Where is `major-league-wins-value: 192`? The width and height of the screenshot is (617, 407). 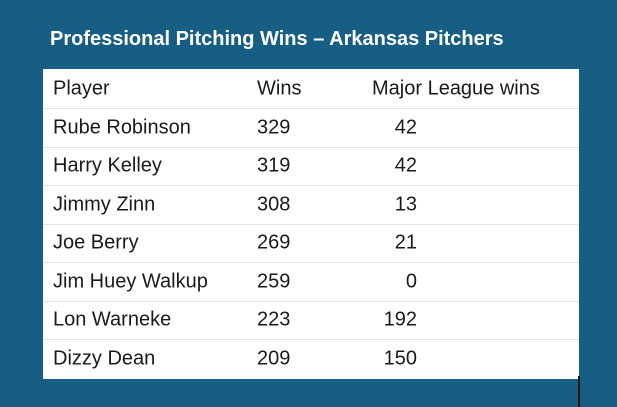 major-league-wins-value: 192 is located at coordinates (400, 319).